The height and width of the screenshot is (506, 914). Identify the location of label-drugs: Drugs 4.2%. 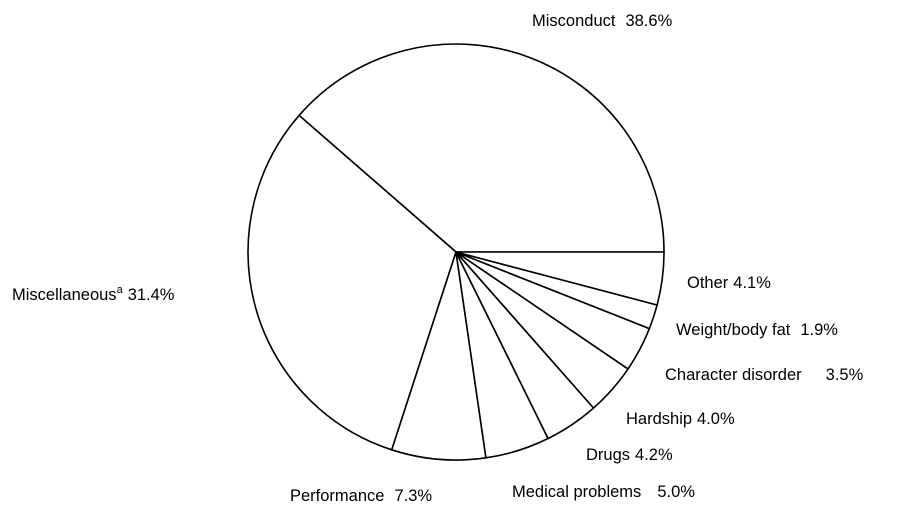
(629, 455).